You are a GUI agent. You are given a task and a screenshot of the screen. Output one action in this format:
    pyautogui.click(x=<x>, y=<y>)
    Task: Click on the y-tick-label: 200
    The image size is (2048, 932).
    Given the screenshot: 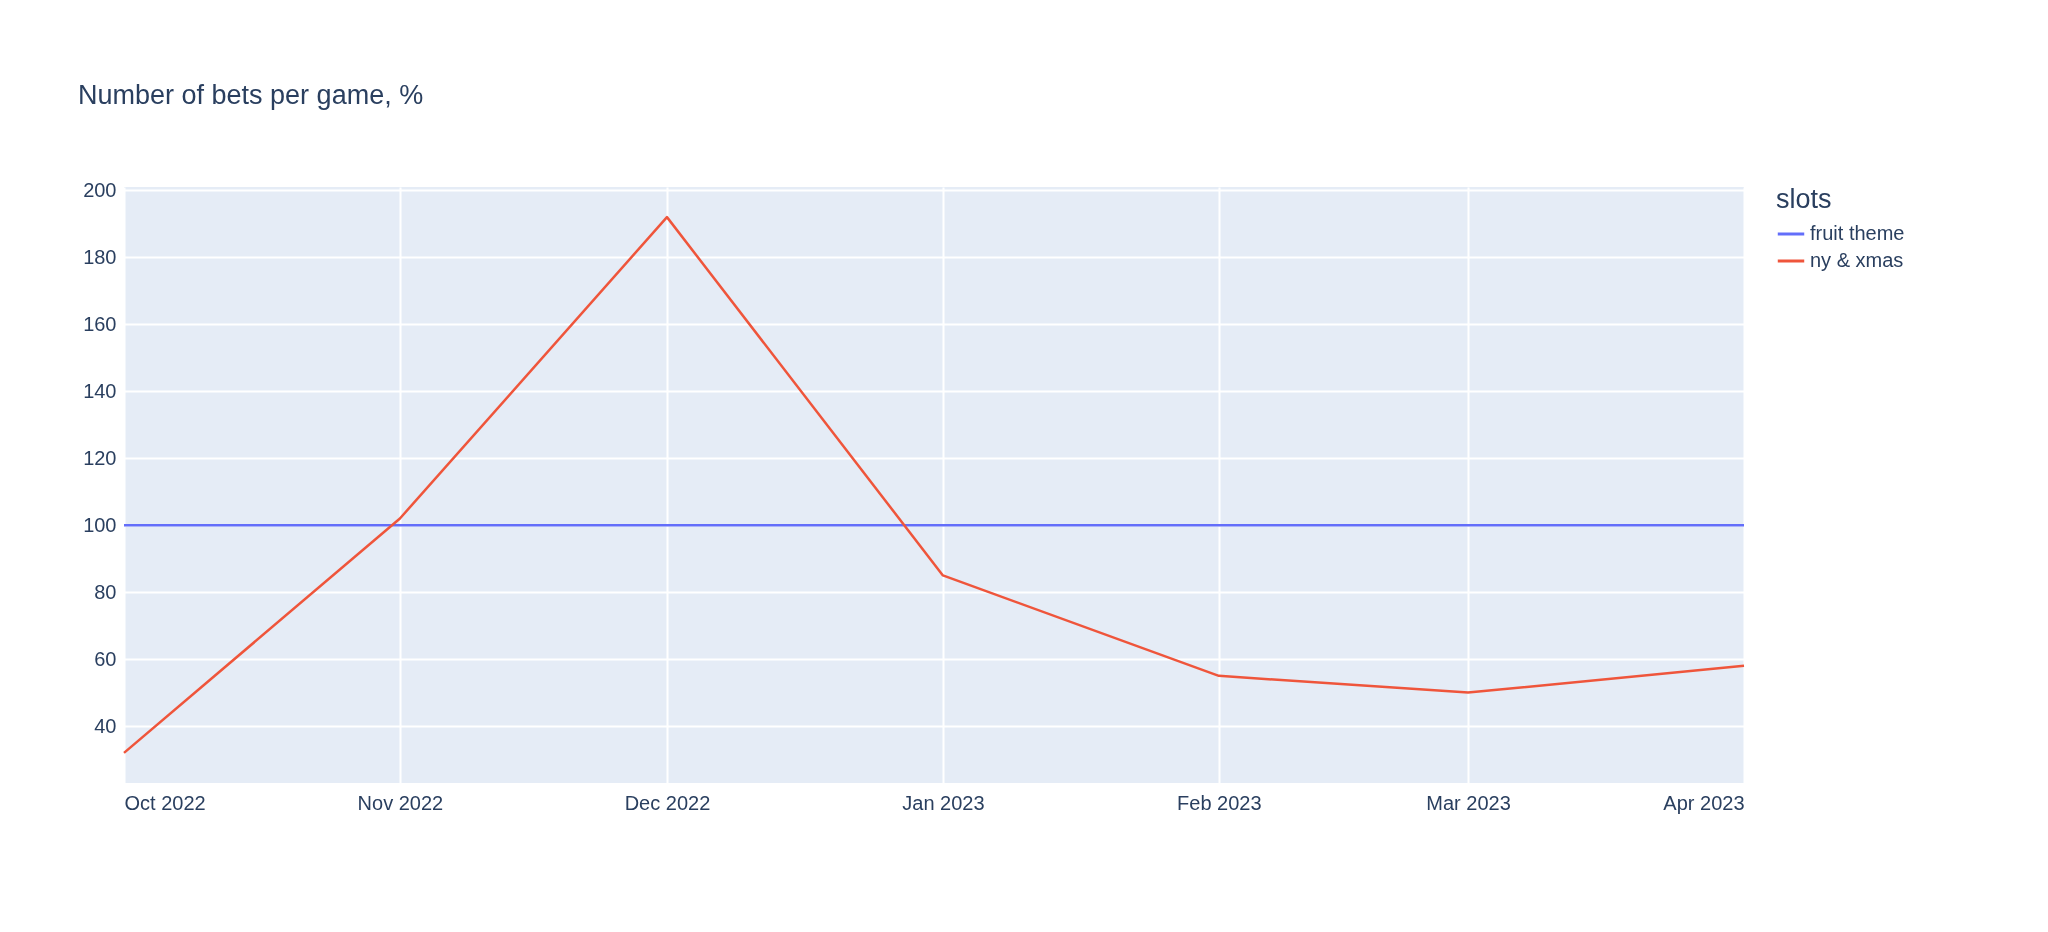 What is the action you would take?
    pyautogui.click(x=100, y=189)
    